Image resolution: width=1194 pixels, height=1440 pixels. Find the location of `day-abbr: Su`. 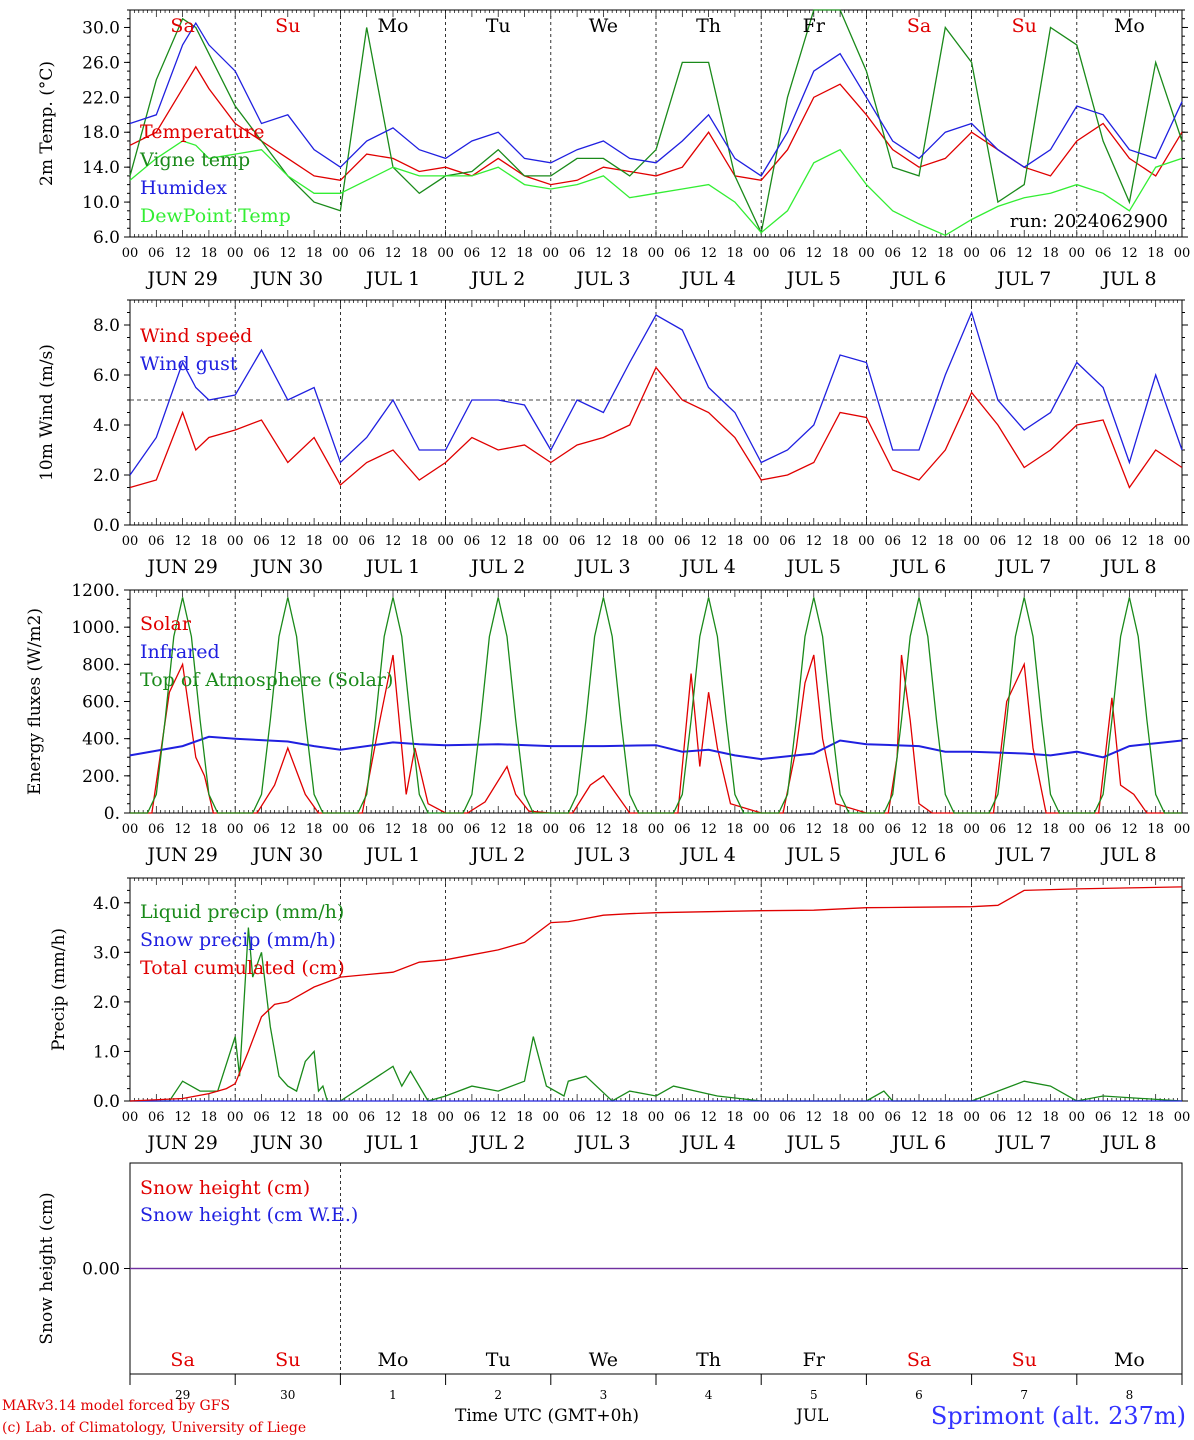

day-abbr: Su is located at coordinates (1024, 26).